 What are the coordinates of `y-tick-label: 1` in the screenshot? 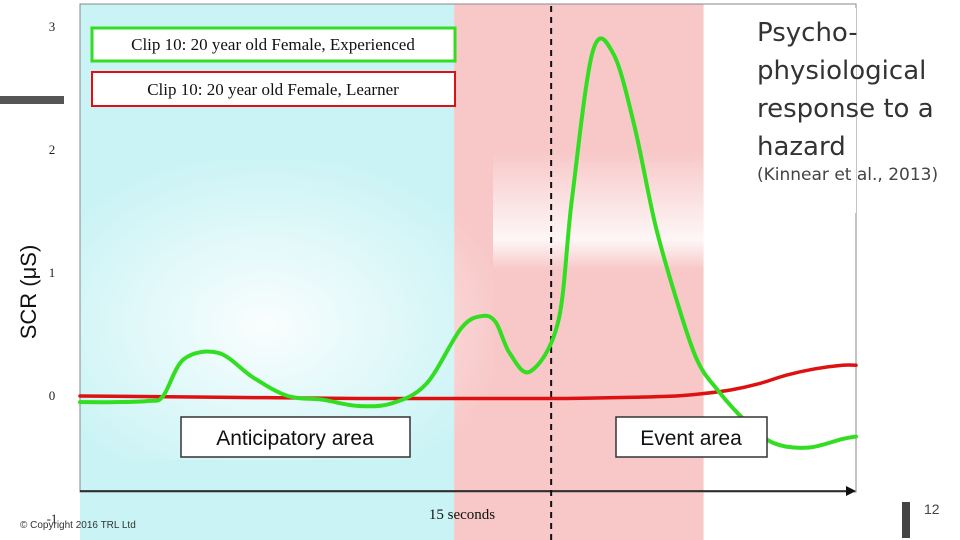 It's located at (52, 272).